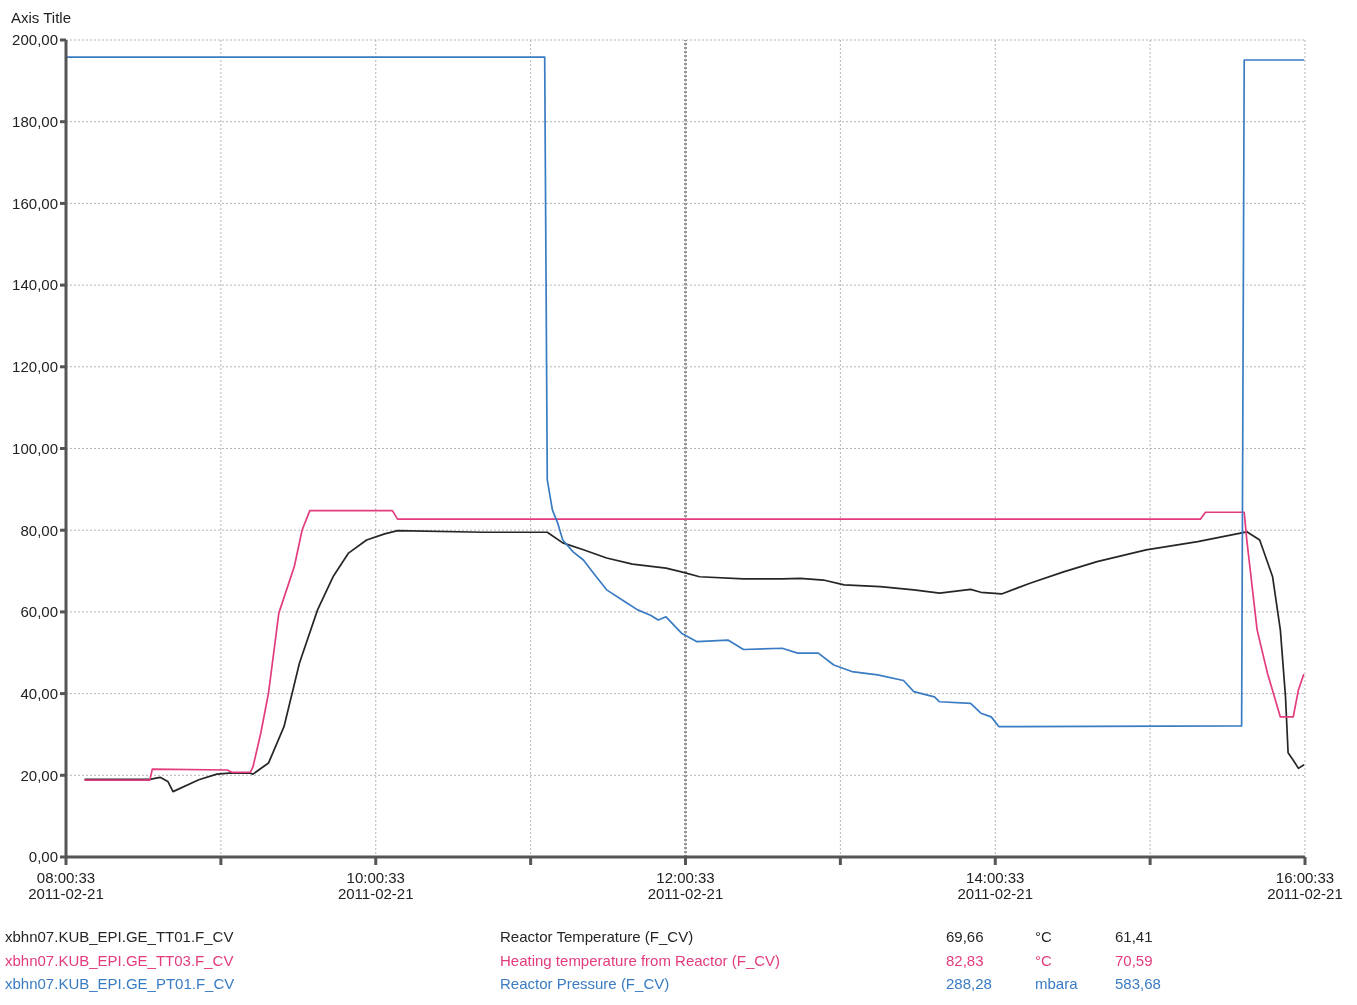 The width and height of the screenshot is (1357, 1005). I want to click on x-tick-label: 12:00:33 2011-02-21, so click(685, 885).